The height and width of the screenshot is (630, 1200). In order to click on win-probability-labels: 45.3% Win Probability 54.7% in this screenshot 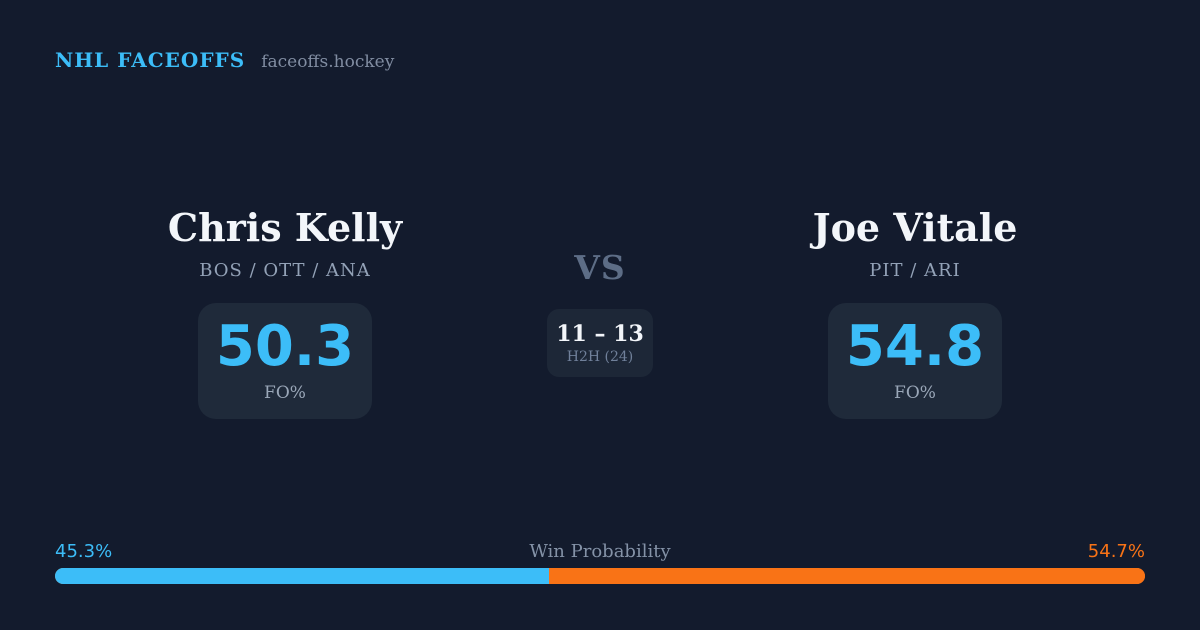, I will do `click(600, 551)`.